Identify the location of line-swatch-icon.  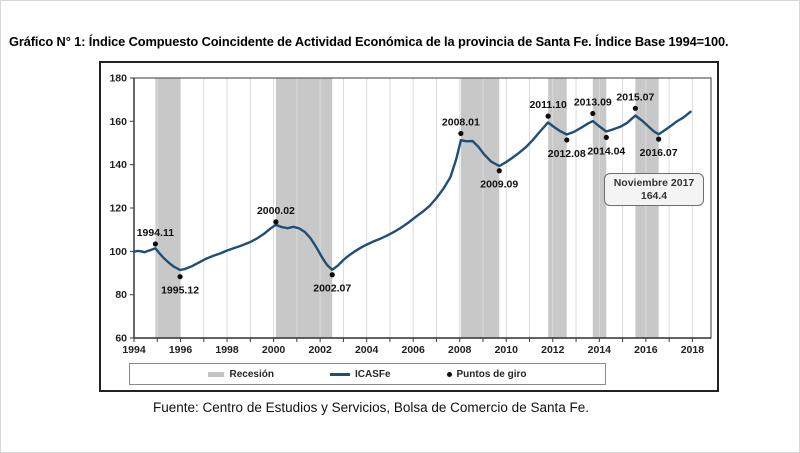
(339, 374).